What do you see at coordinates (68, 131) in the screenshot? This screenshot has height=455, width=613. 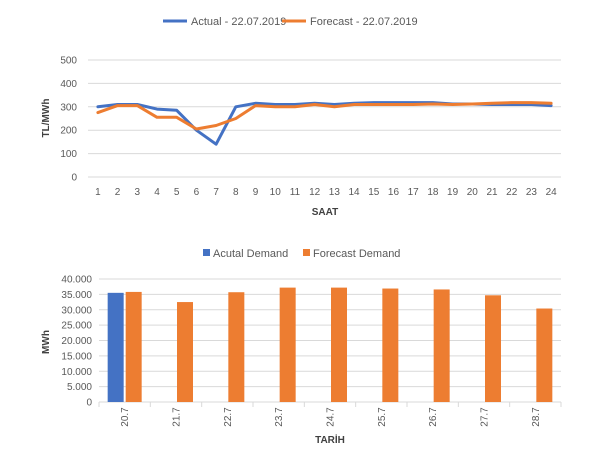 I see `y-tick-label: 200` at bounding box center [68, 131].